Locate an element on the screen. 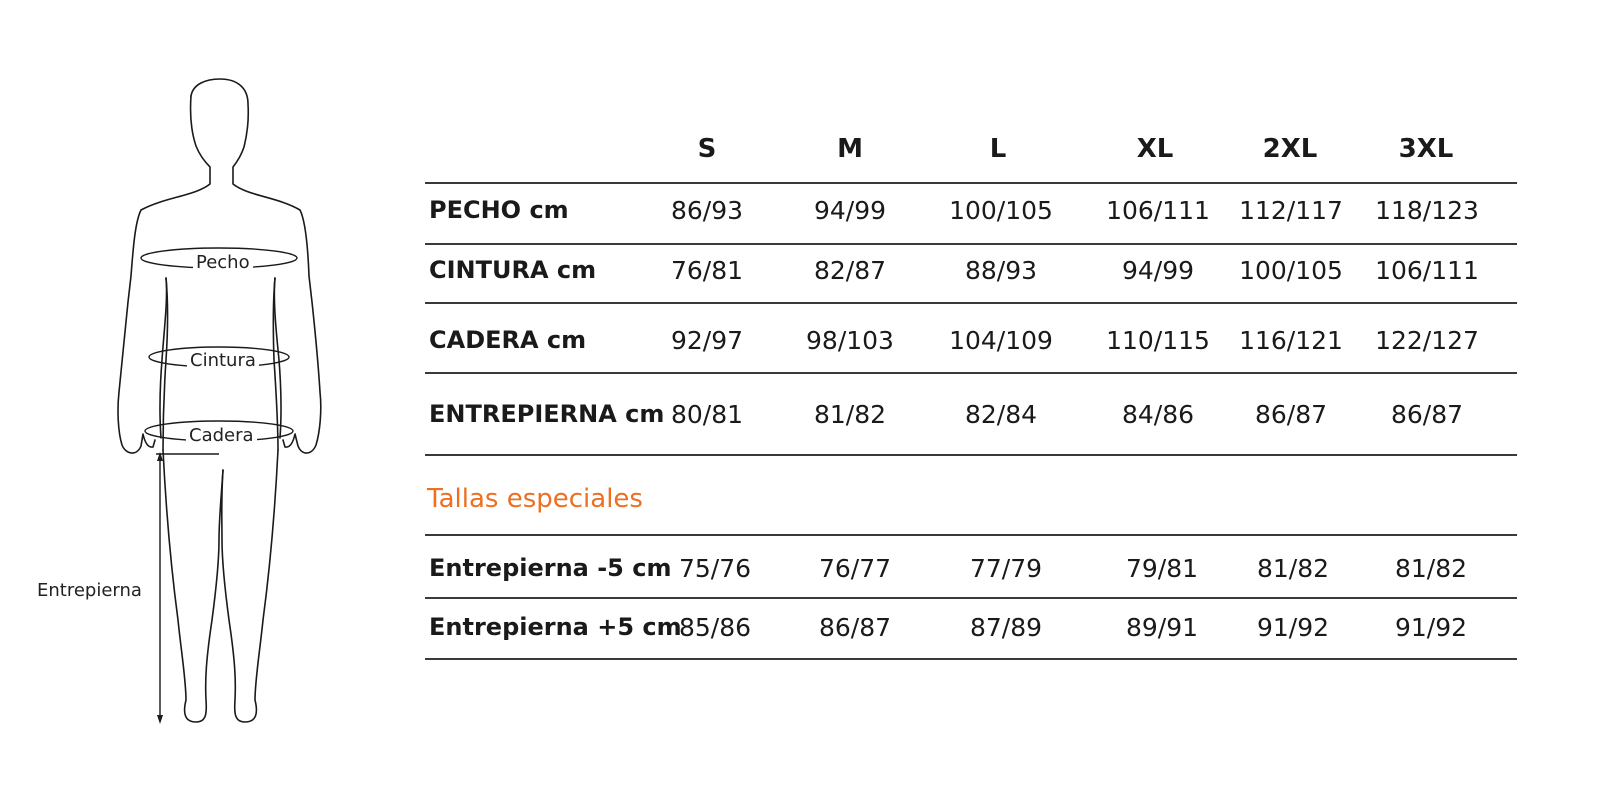 This screenshot has width=1600, height=800. table-cell: 76/81 is located at coordinates (707, 270).